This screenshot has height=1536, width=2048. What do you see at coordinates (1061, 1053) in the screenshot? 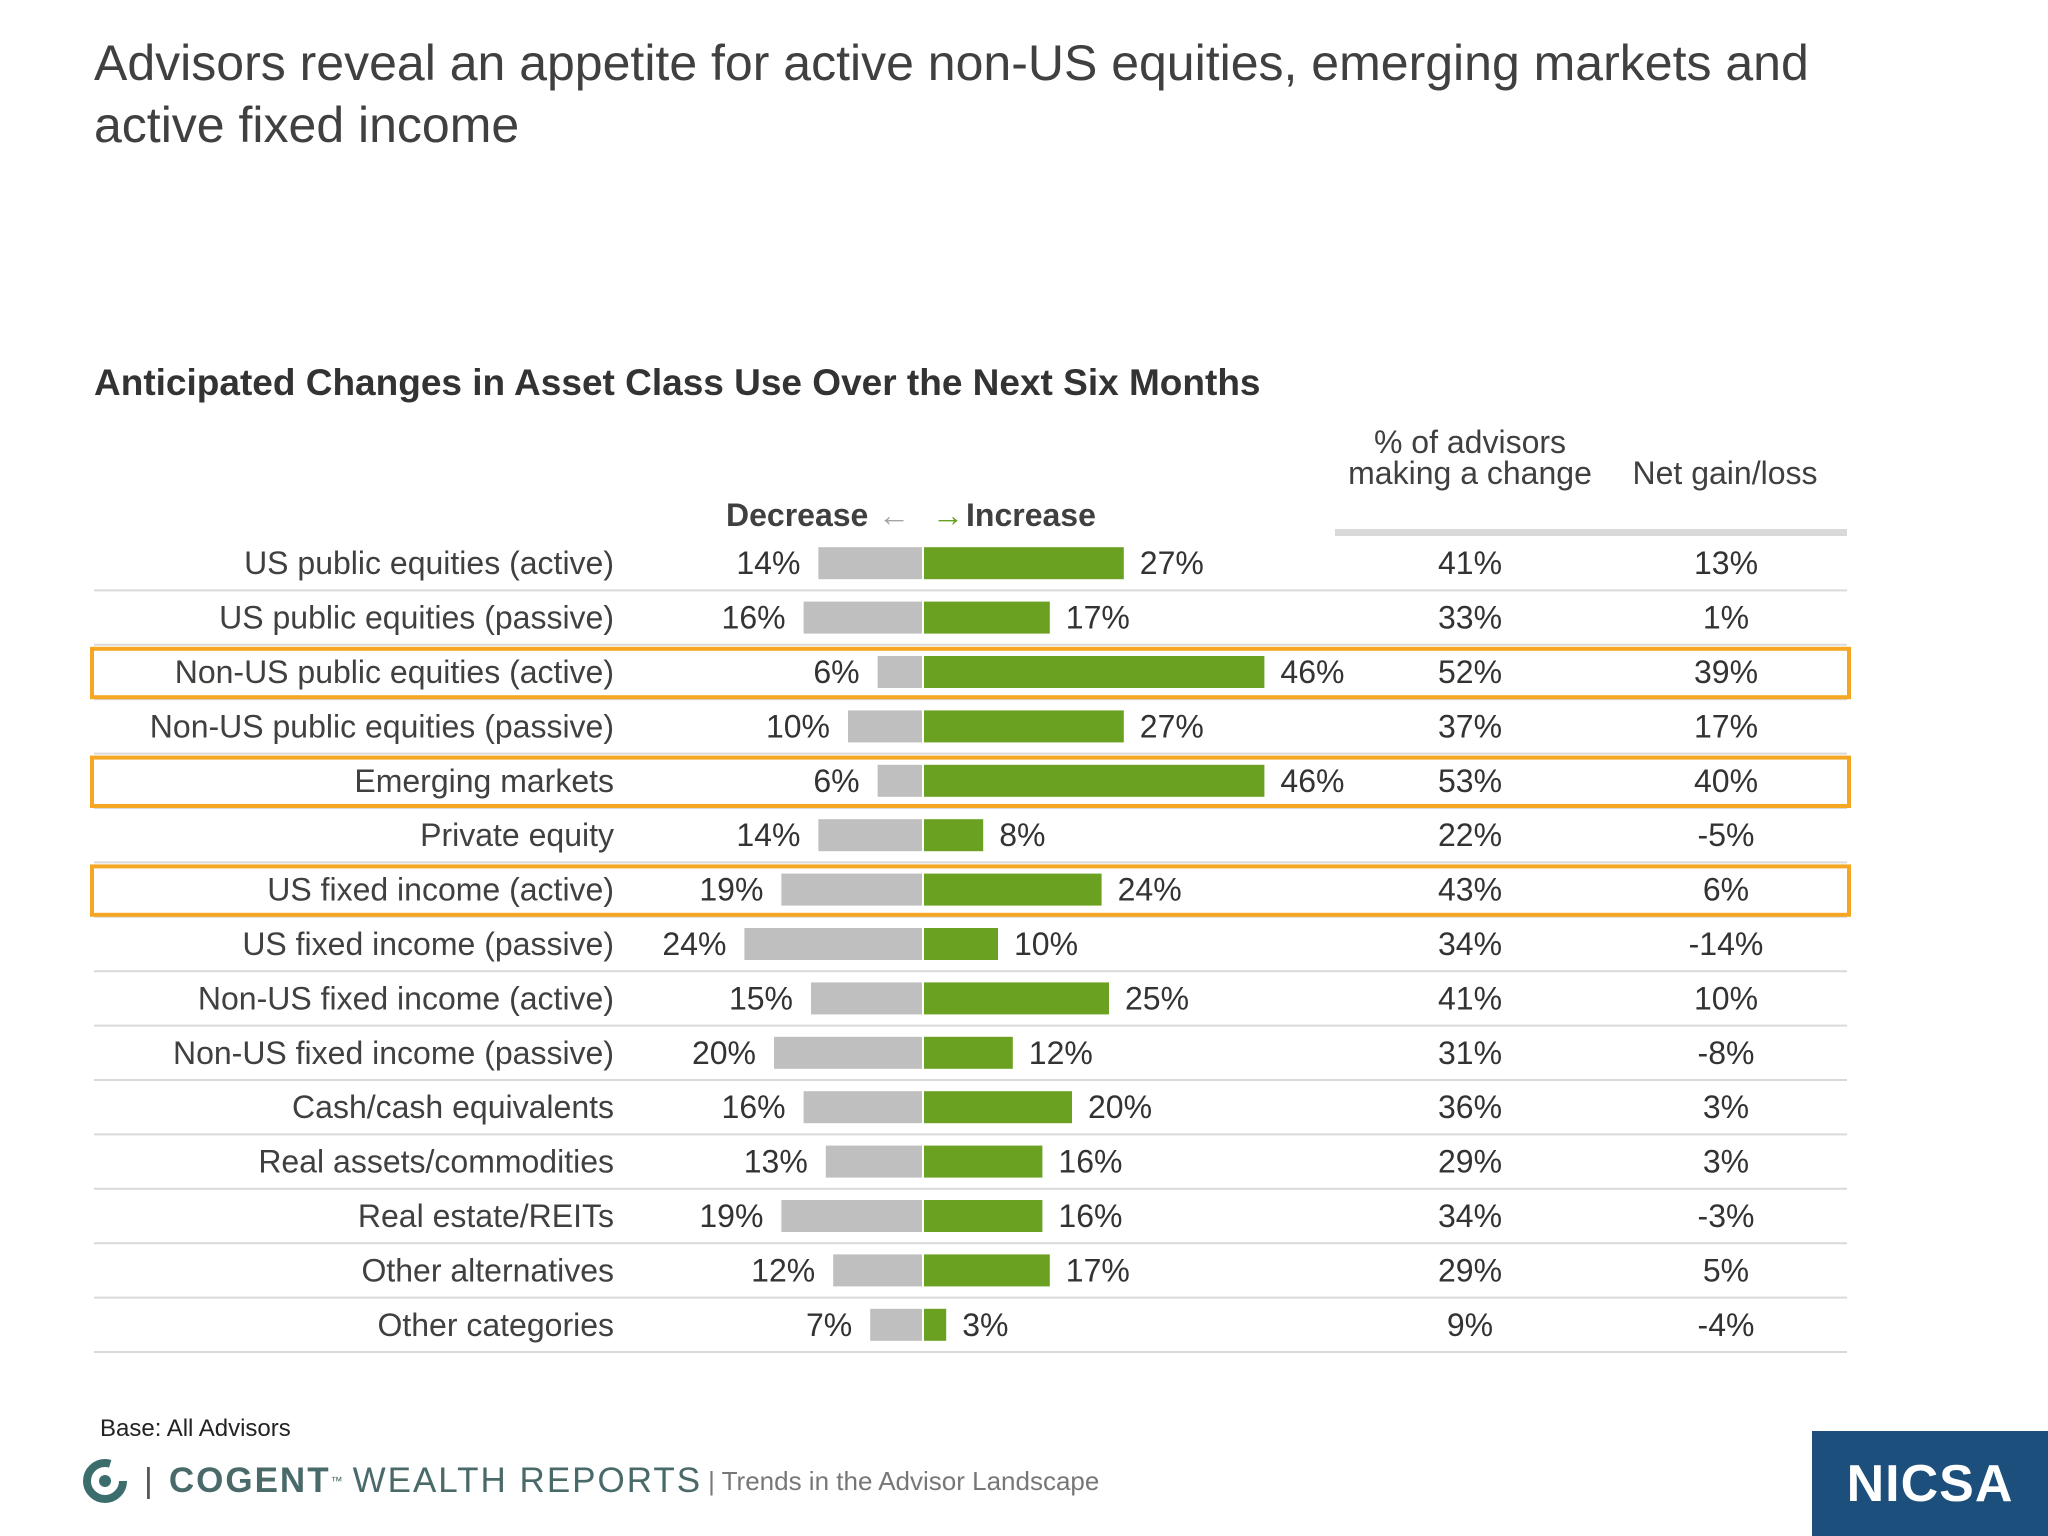
I see `increase-value-label: 12%` at bounding box center [1061, 1053].